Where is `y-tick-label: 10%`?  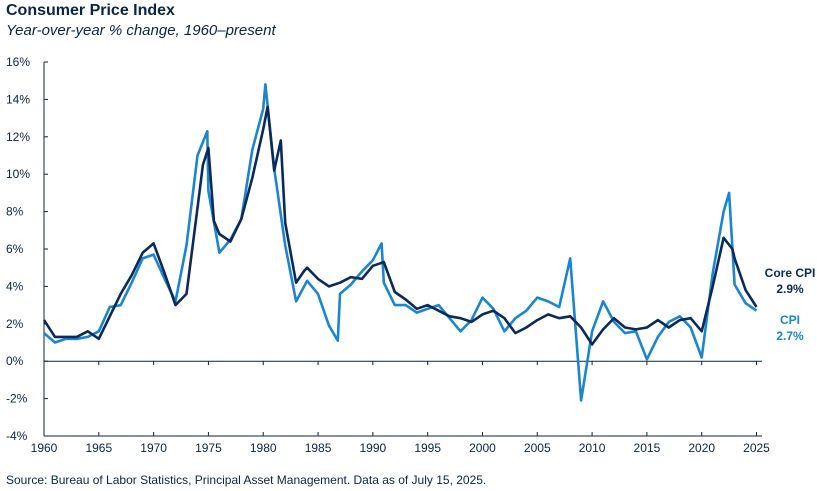 y-tick-label: 10% is located at coordinates (18, 174).